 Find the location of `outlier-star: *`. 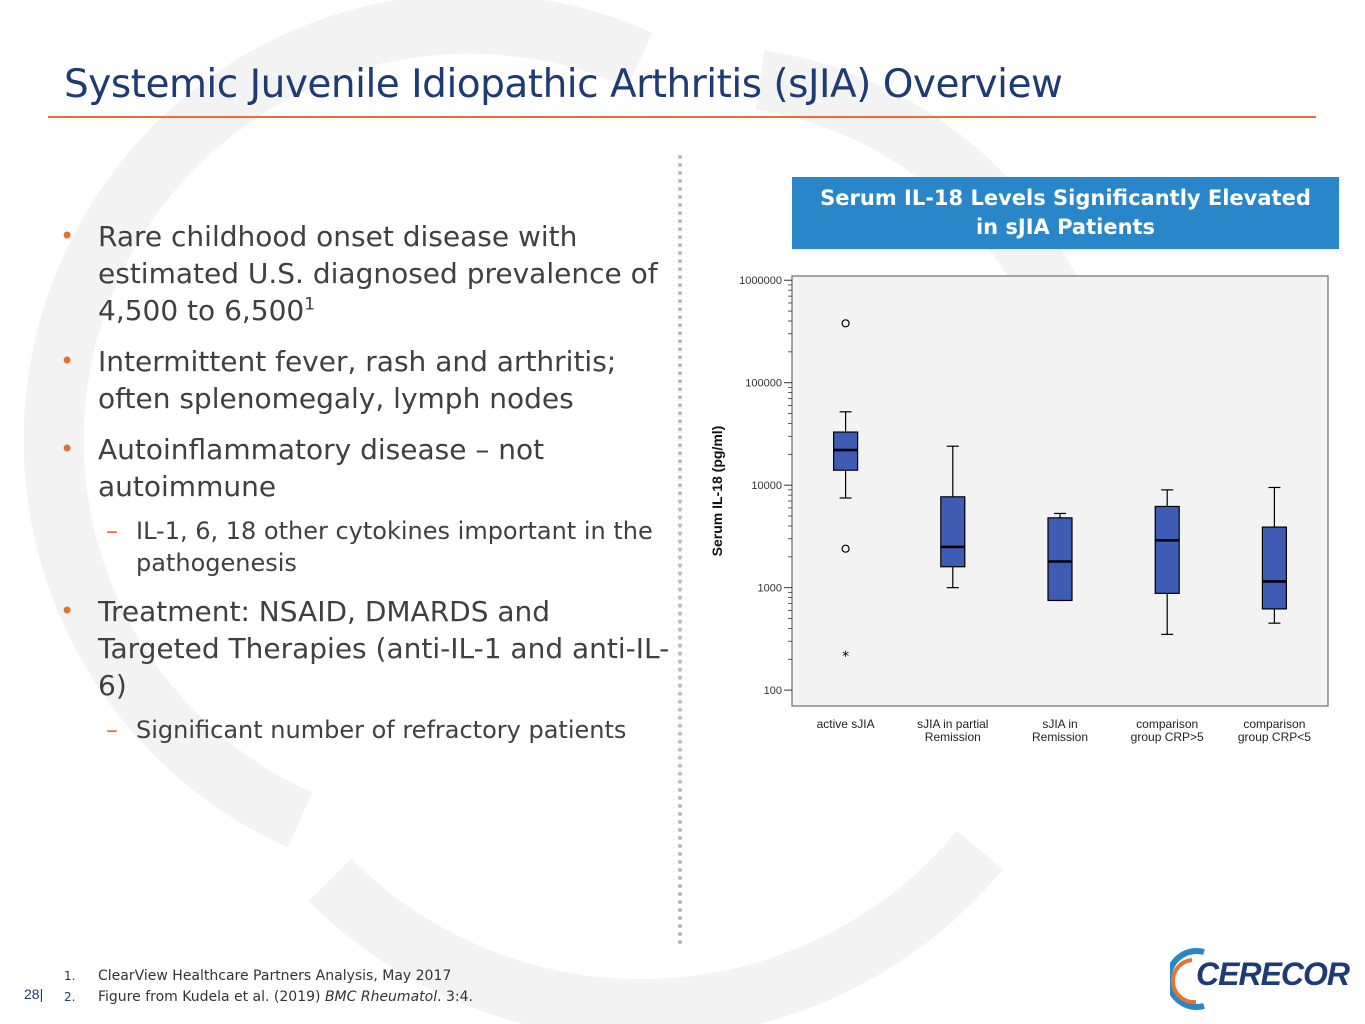

outlier-star: * is located at coordinates (845, 657).